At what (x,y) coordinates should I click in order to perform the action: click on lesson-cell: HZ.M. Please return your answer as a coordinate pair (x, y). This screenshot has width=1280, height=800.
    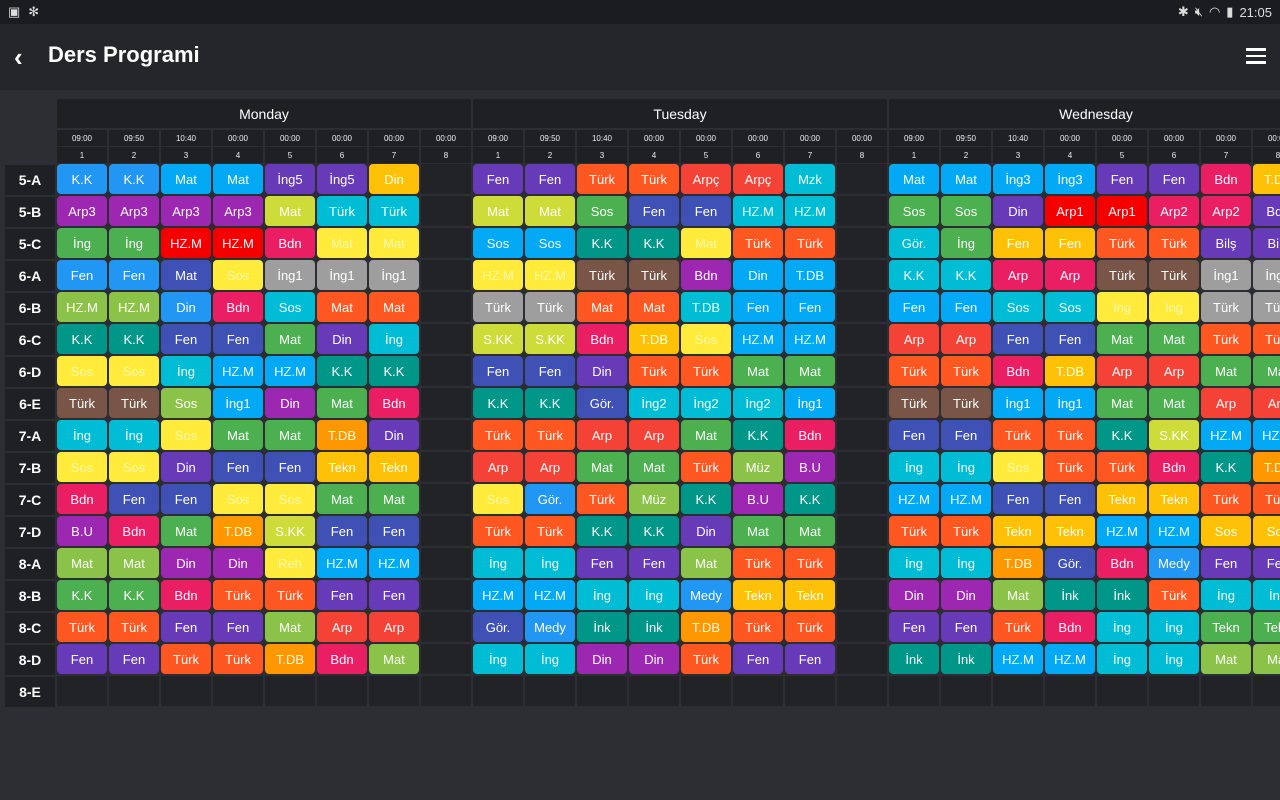
    Looking at the image, I should click on (498, 275).